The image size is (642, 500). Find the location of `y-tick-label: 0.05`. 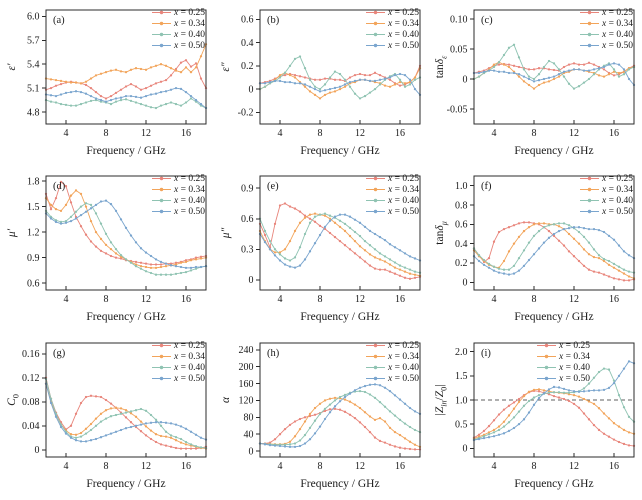

y-tick-label: 0.05 is located at coordinates (459, 49).